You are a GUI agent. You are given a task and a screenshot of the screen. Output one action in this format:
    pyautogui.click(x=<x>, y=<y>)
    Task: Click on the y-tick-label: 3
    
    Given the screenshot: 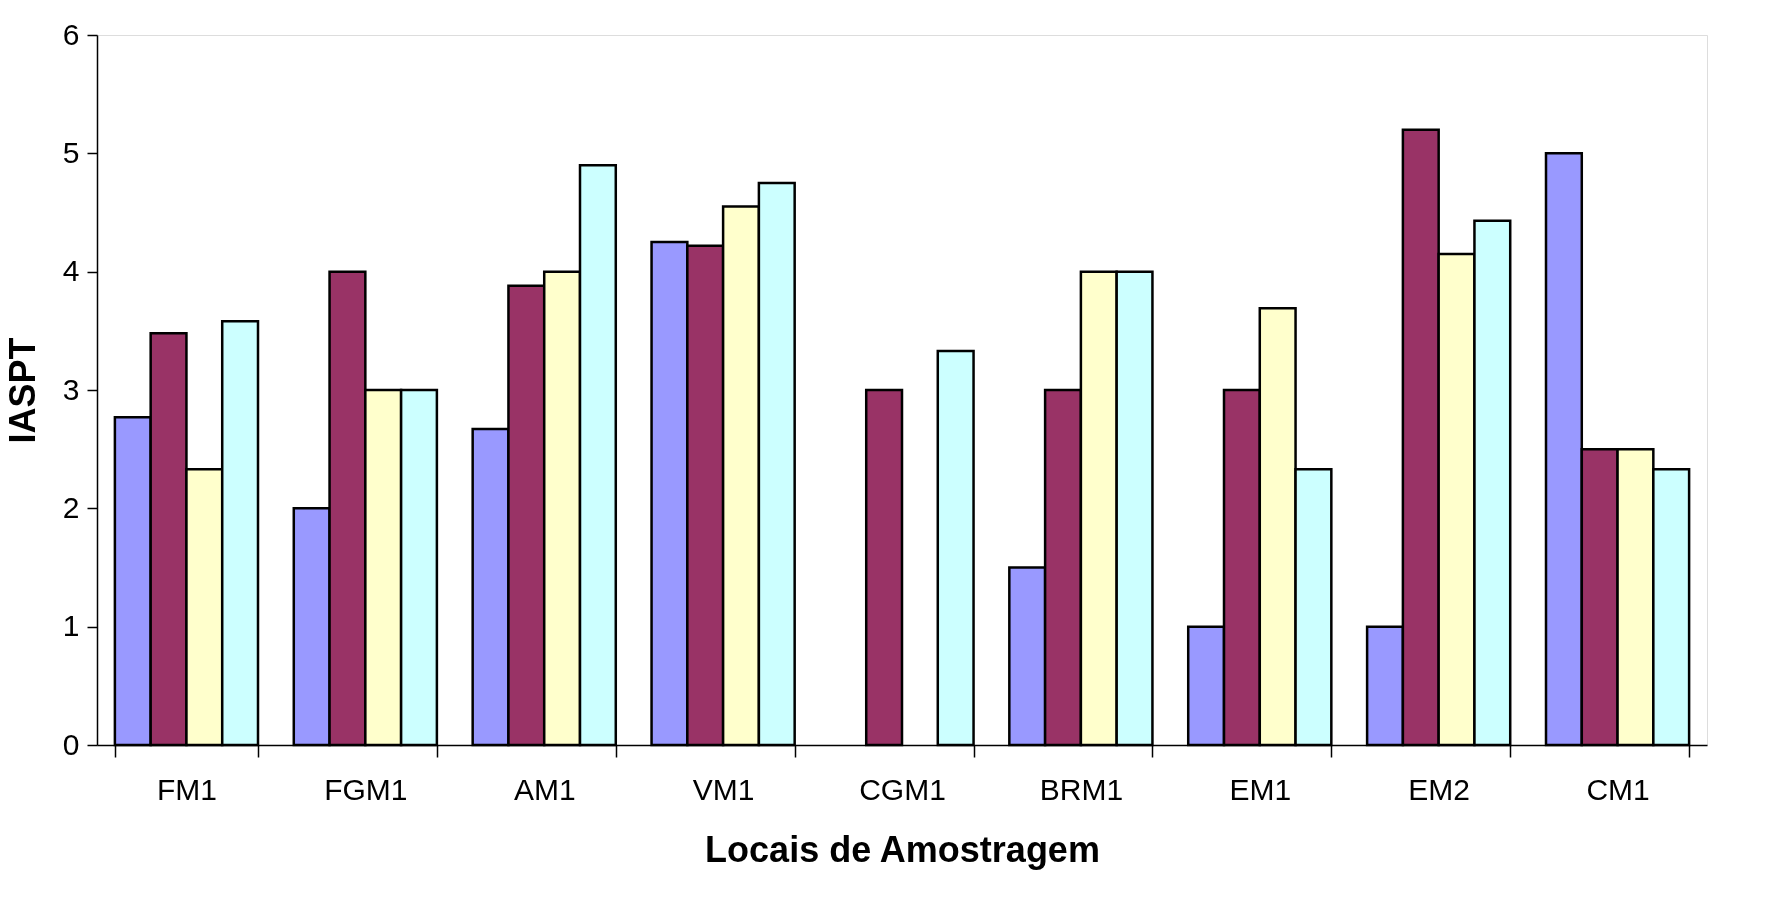 What is the action you would take?
    pyautogui.click(x=71, y=389)
    